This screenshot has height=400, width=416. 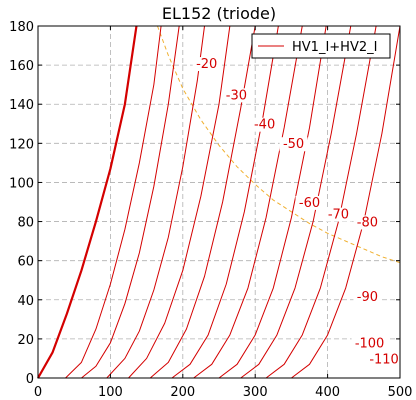 I want to click on x-tick-label: 400, so click(x=327, y=392).